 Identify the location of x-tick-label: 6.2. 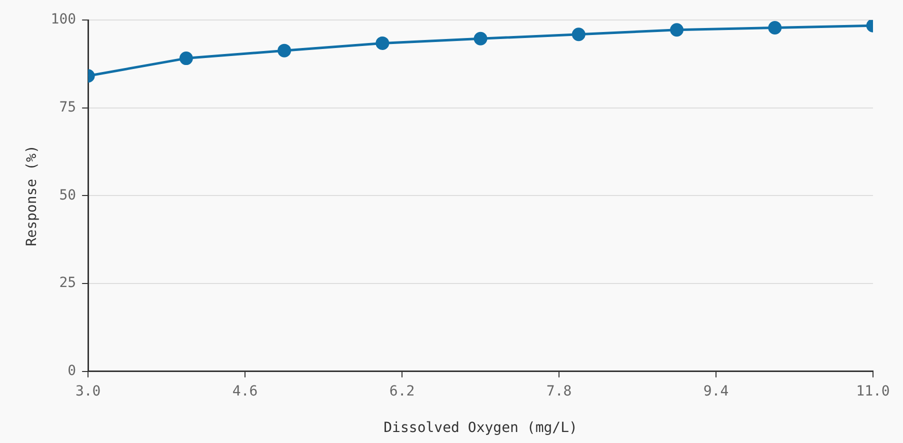
(402, 391).